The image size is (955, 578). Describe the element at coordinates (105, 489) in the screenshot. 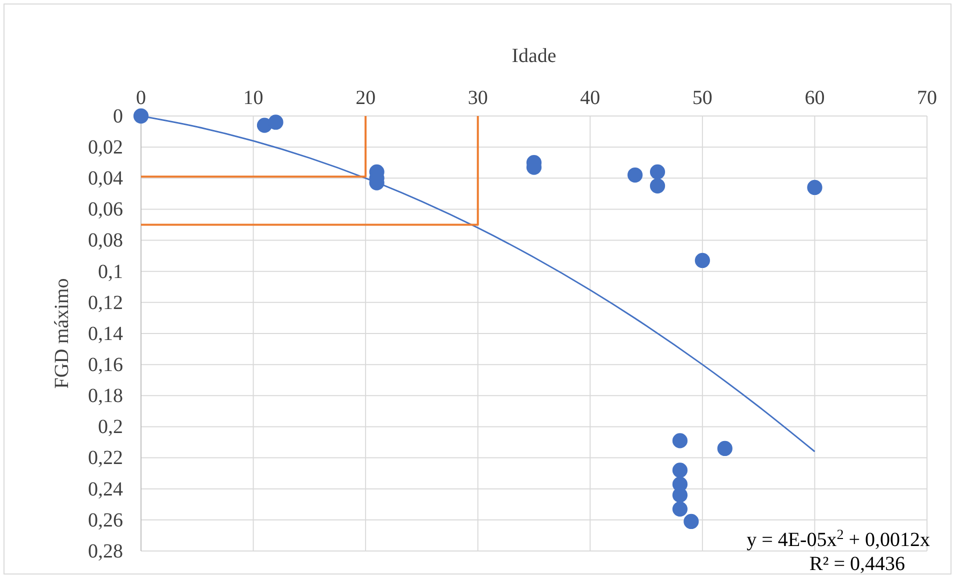

I see `y-tick-label: 0,24` at that location.